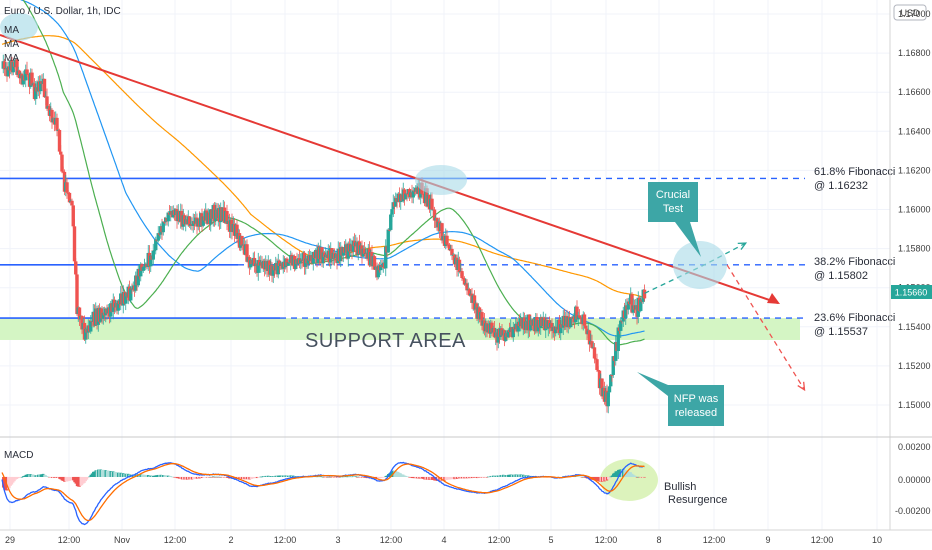  What do you see at coordinates (914, 131) in the screenshot?
I see `price-axis-label: 1.16400` at bounding box center [914, 131].